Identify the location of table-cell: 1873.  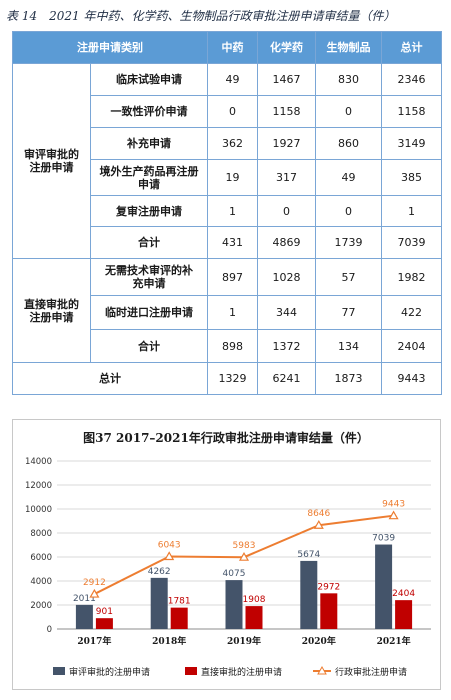
(348, 378).